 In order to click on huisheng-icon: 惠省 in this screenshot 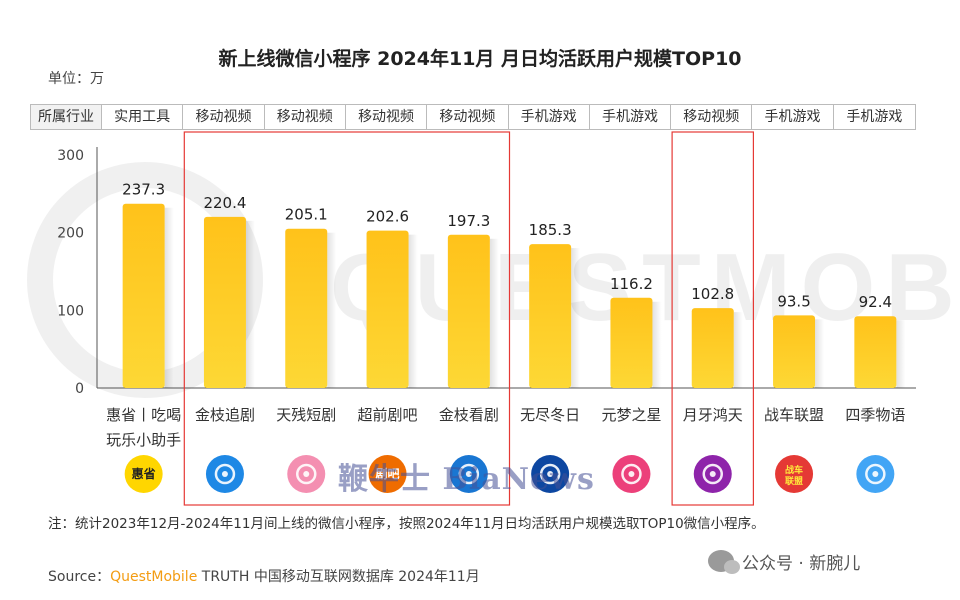, I will do `click(143, 474)`.